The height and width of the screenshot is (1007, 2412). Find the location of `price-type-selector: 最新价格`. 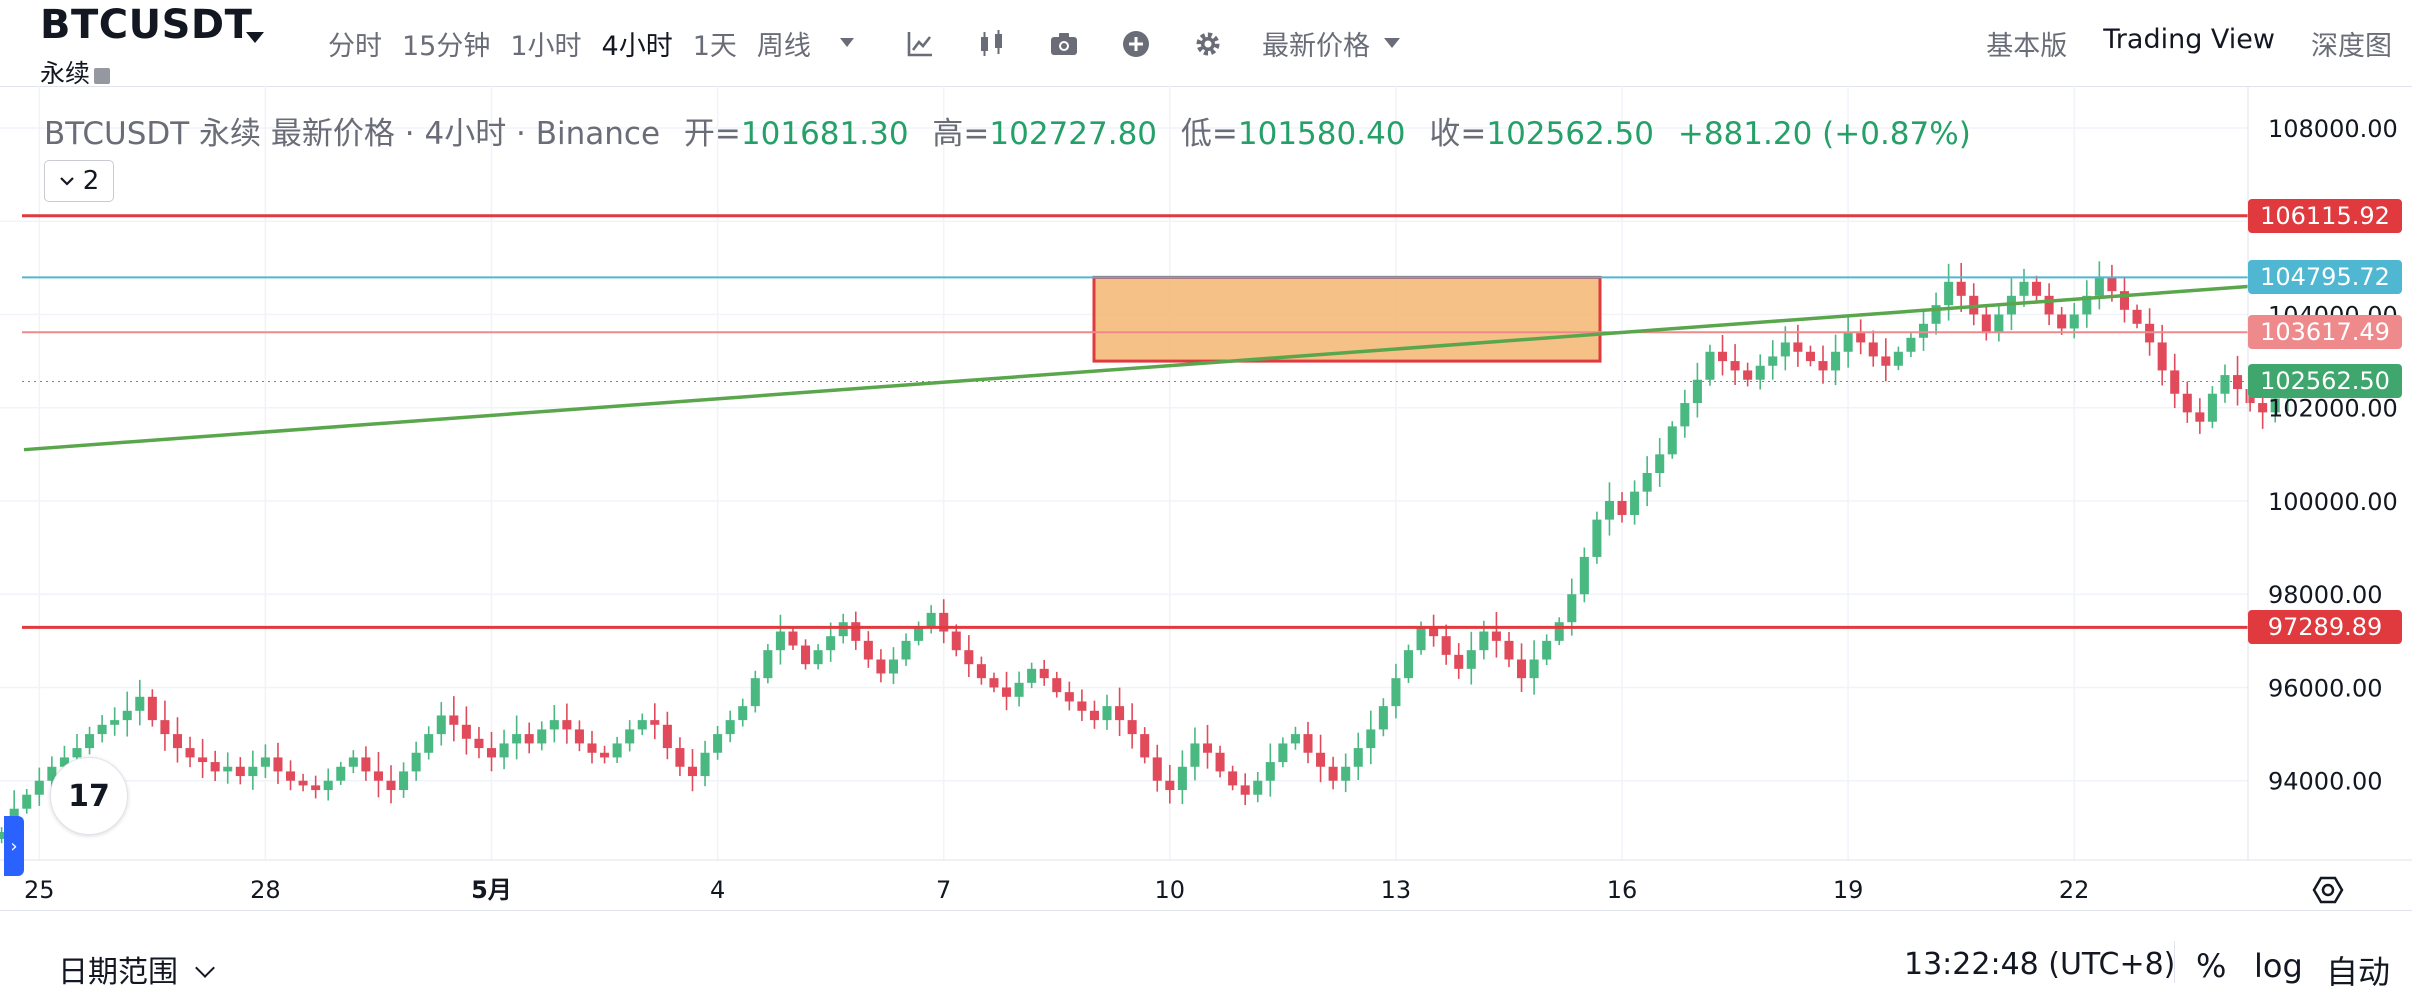

price-type-selector: 最新价格 is located at coordinates (1316, 46).